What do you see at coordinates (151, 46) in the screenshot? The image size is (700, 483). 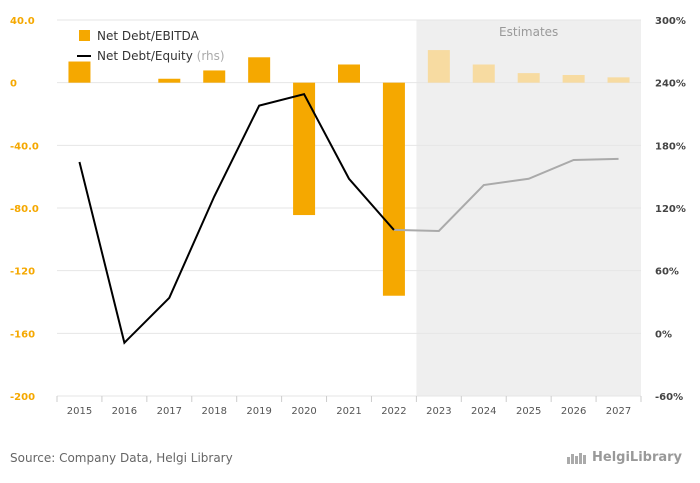 I see `legend: Net Debt/EBITDA Net Debt/Equity (rhs)` at bounding box center [151, 46].